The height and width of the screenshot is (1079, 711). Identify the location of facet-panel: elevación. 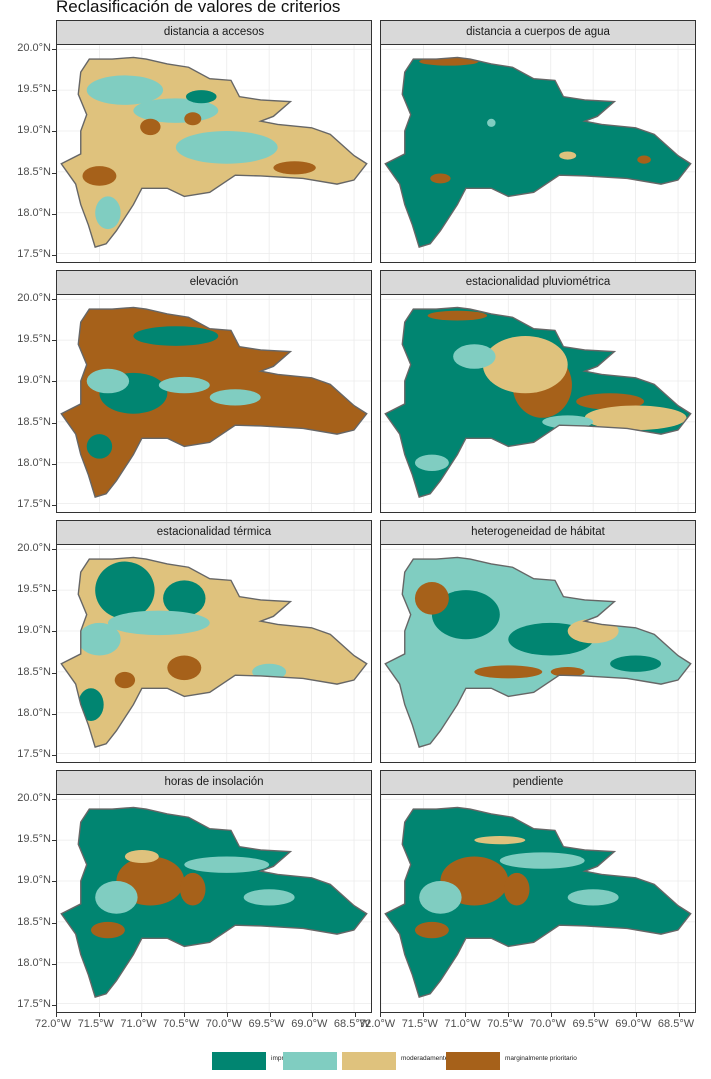
(214, 391).